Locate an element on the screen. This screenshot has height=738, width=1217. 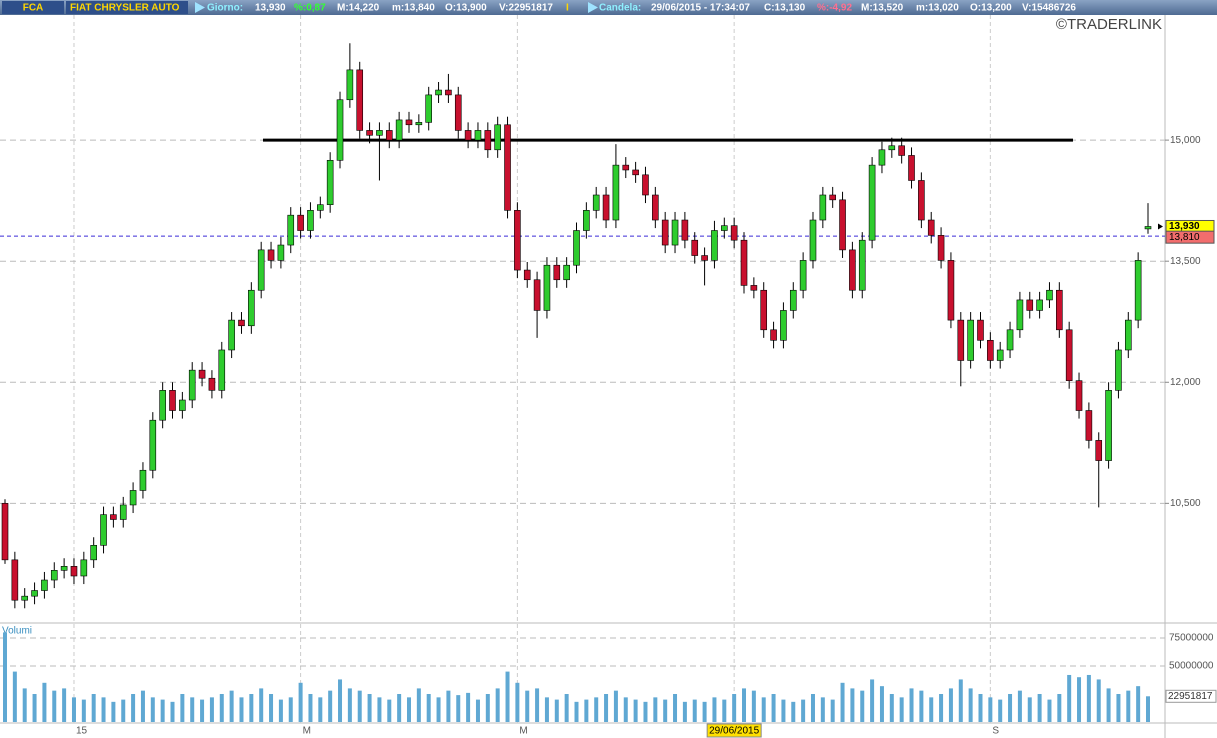
y-tick-label: 12,000 is located at coordinates (1185, 382).